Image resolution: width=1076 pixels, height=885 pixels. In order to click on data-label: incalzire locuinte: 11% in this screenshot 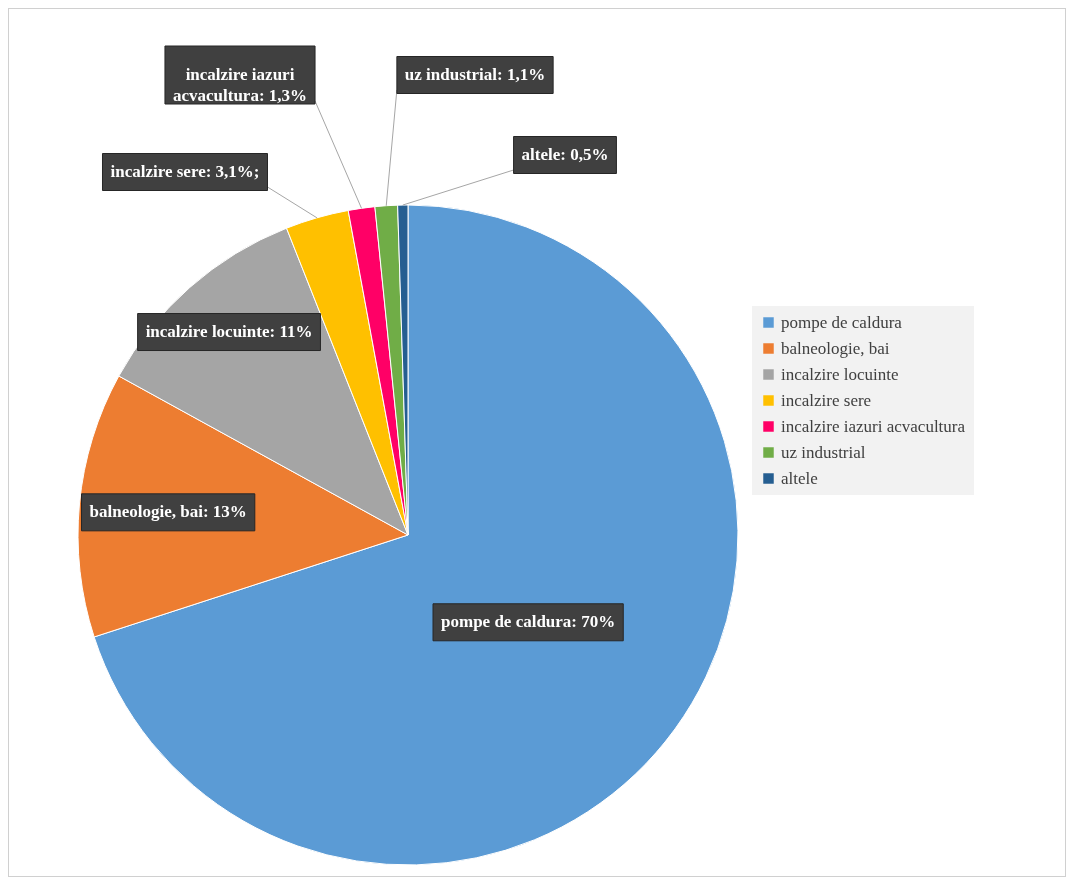, I will do `click(229, 332)`.